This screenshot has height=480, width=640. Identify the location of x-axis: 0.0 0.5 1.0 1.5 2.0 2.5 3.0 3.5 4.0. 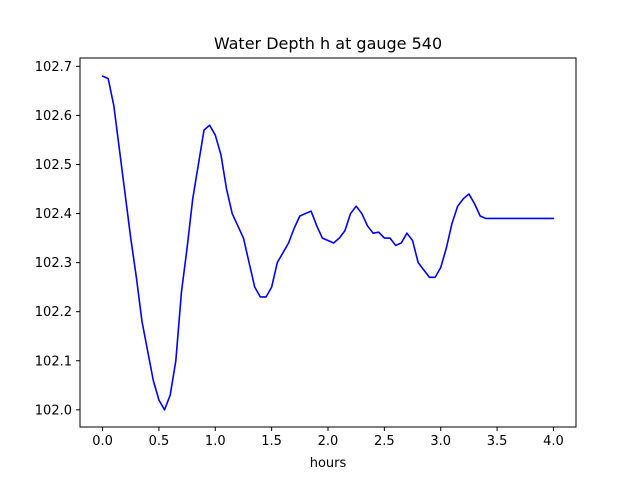
(328, 438).